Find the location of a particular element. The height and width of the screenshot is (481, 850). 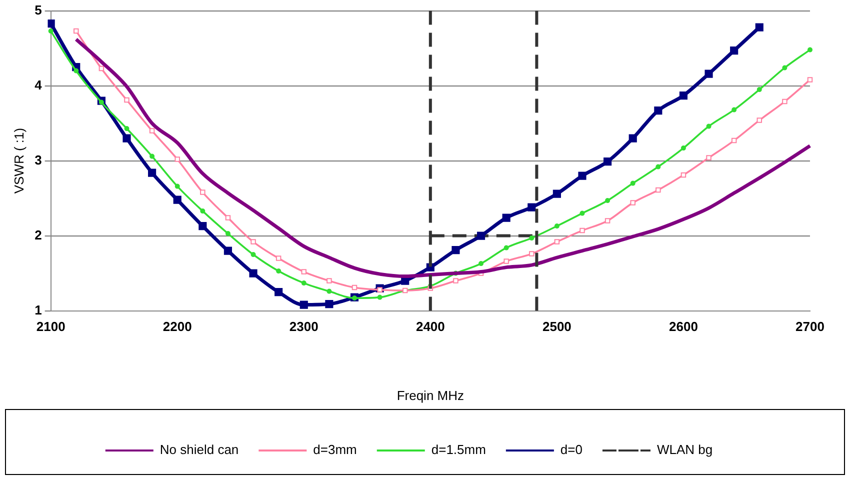

x-tick-label: 2300 is located at coordinates (303, 326).